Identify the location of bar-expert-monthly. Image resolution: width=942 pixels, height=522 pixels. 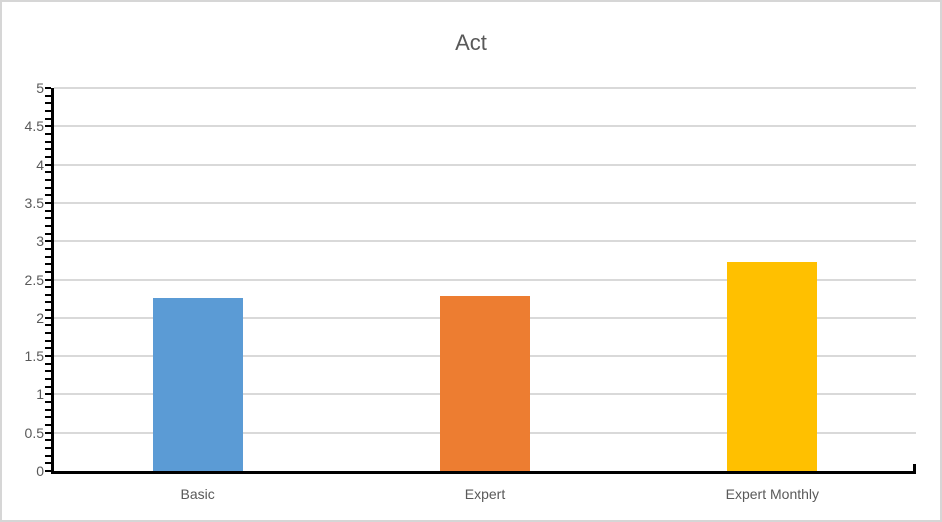
(772, 366).